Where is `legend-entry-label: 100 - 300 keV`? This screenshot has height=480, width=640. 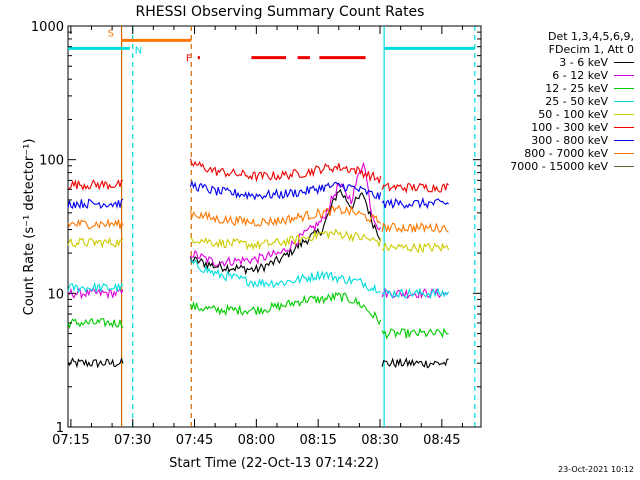
legend-entry-label: 100 - 300 keV is located at coordinates (569, 127).